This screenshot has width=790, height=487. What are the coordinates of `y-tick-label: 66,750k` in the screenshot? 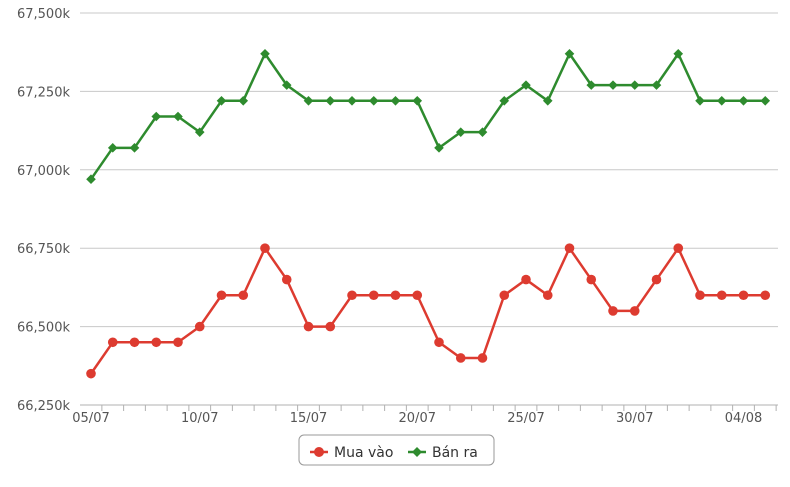 It's located at (43, 249).